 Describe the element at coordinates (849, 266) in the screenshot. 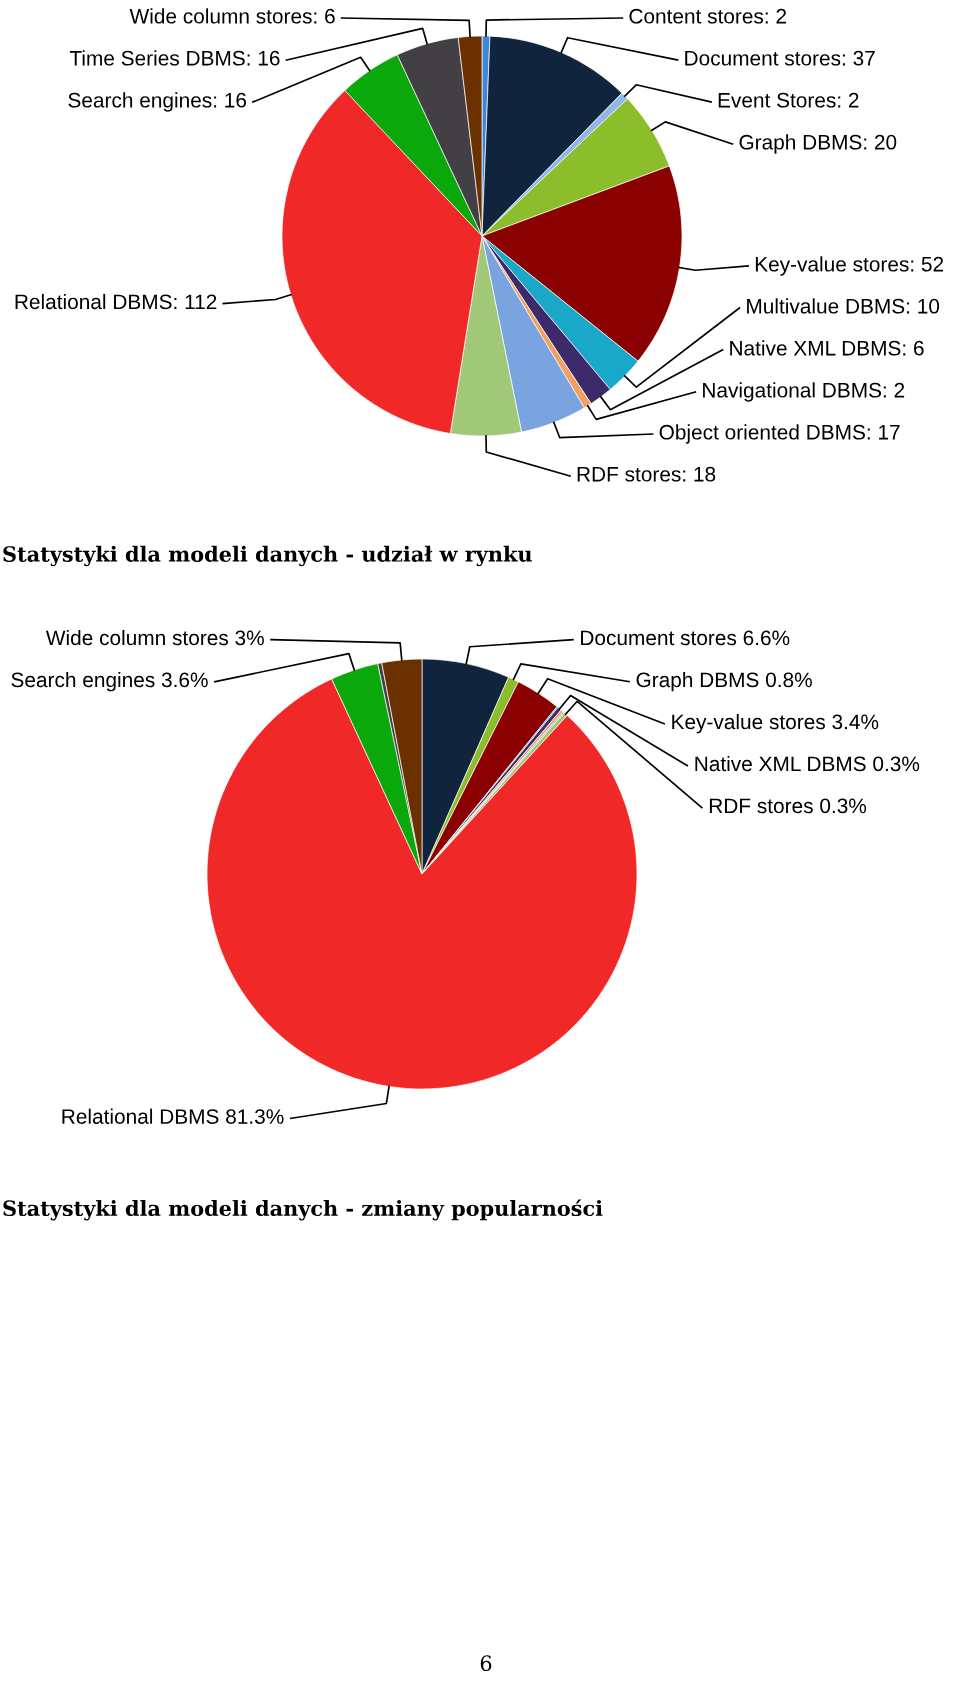

I see `slice-label: Key-value stores: 52` at that location.